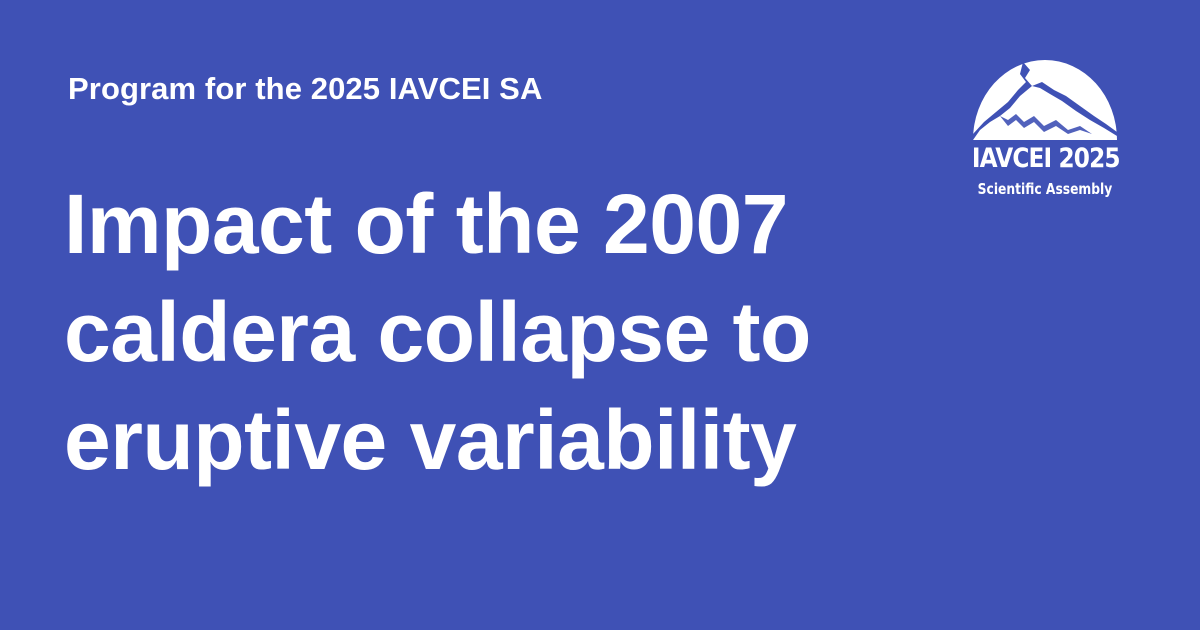 The width and height of the screenshot is (1200, 630). Describe the element at coordinates (1045, 100) in the screenshot. I see `volcano-dome-logo-icon` at that location.